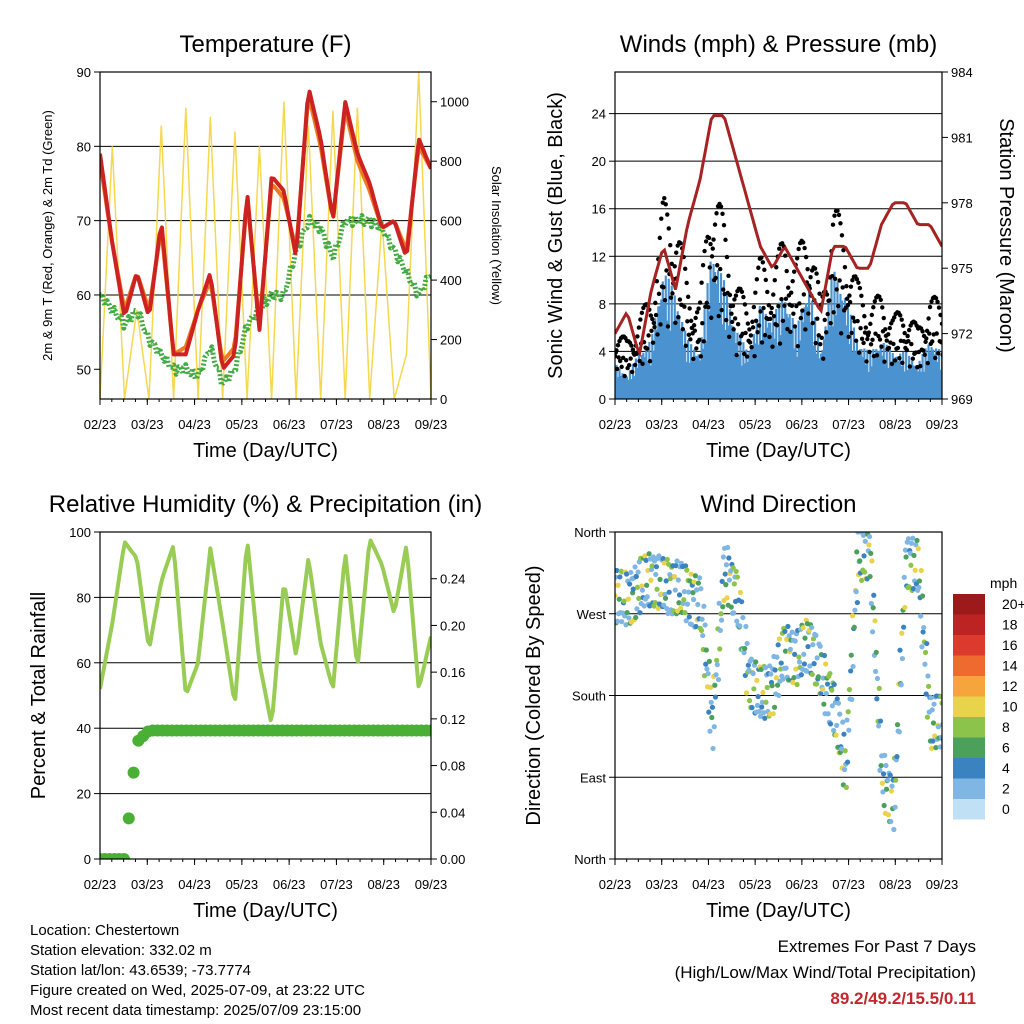  What do you see at coordinates (599, 161) in the screenshot?
I see `winds-ytick-label: 20` at bounding box center [599, 161].